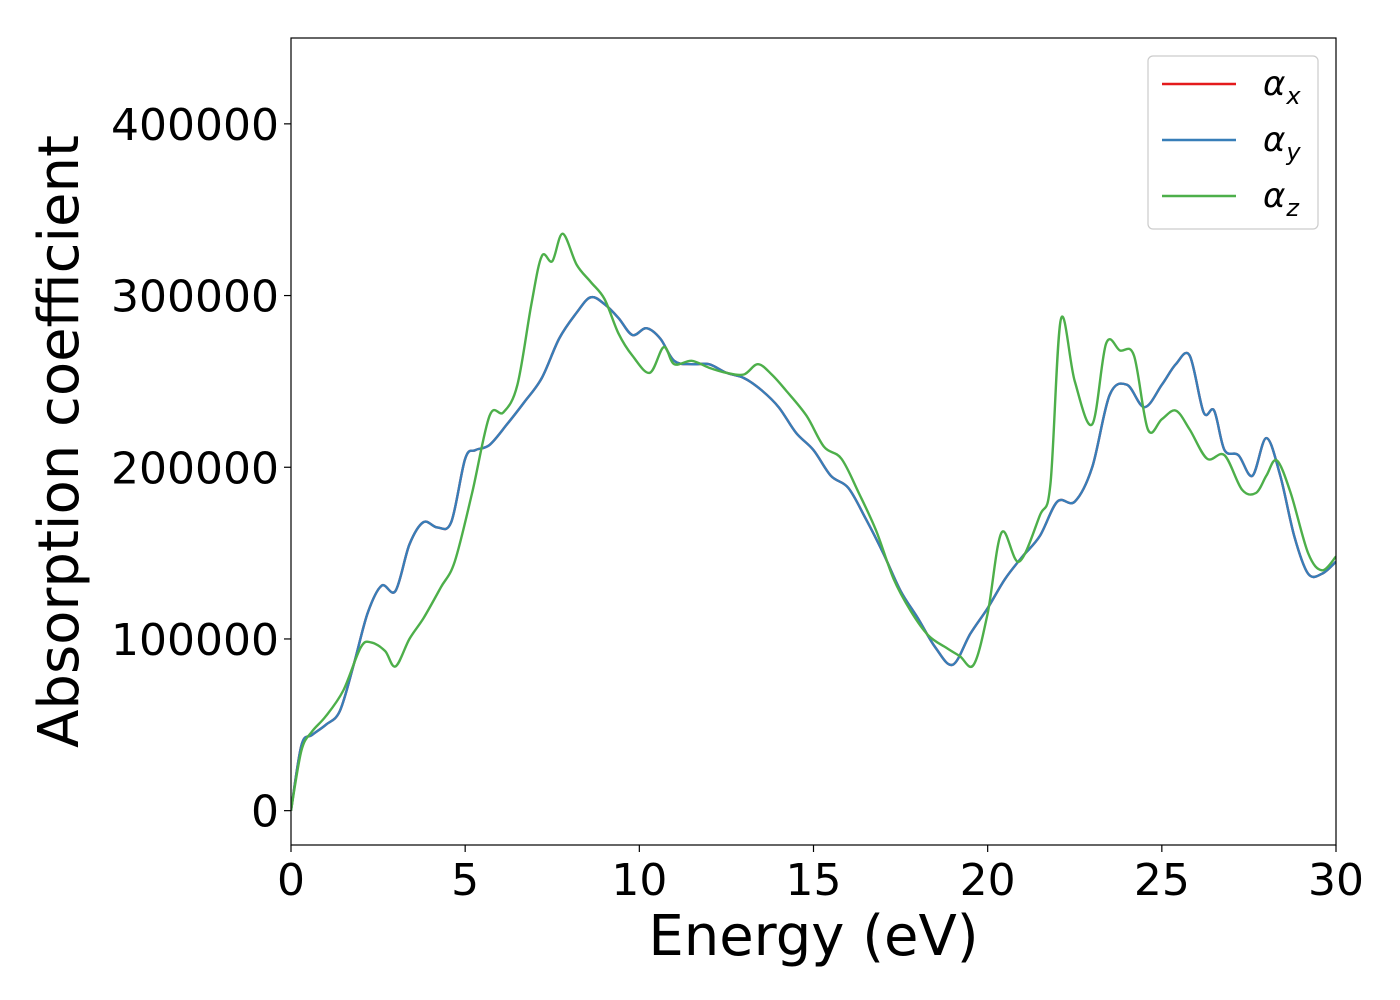 This screenshot has width=1400, height=1000. Describe the element at coordinates (639, 880) in the screenshot. I see `x-tick-label: 10` at that location.